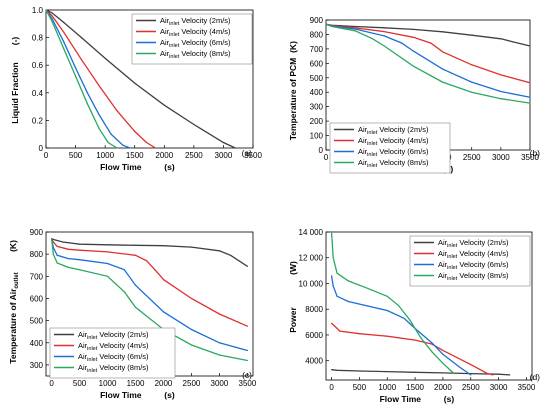 The image size is (550, 413). I want to click on y-tick-label: 0.4, so click(38, 93).